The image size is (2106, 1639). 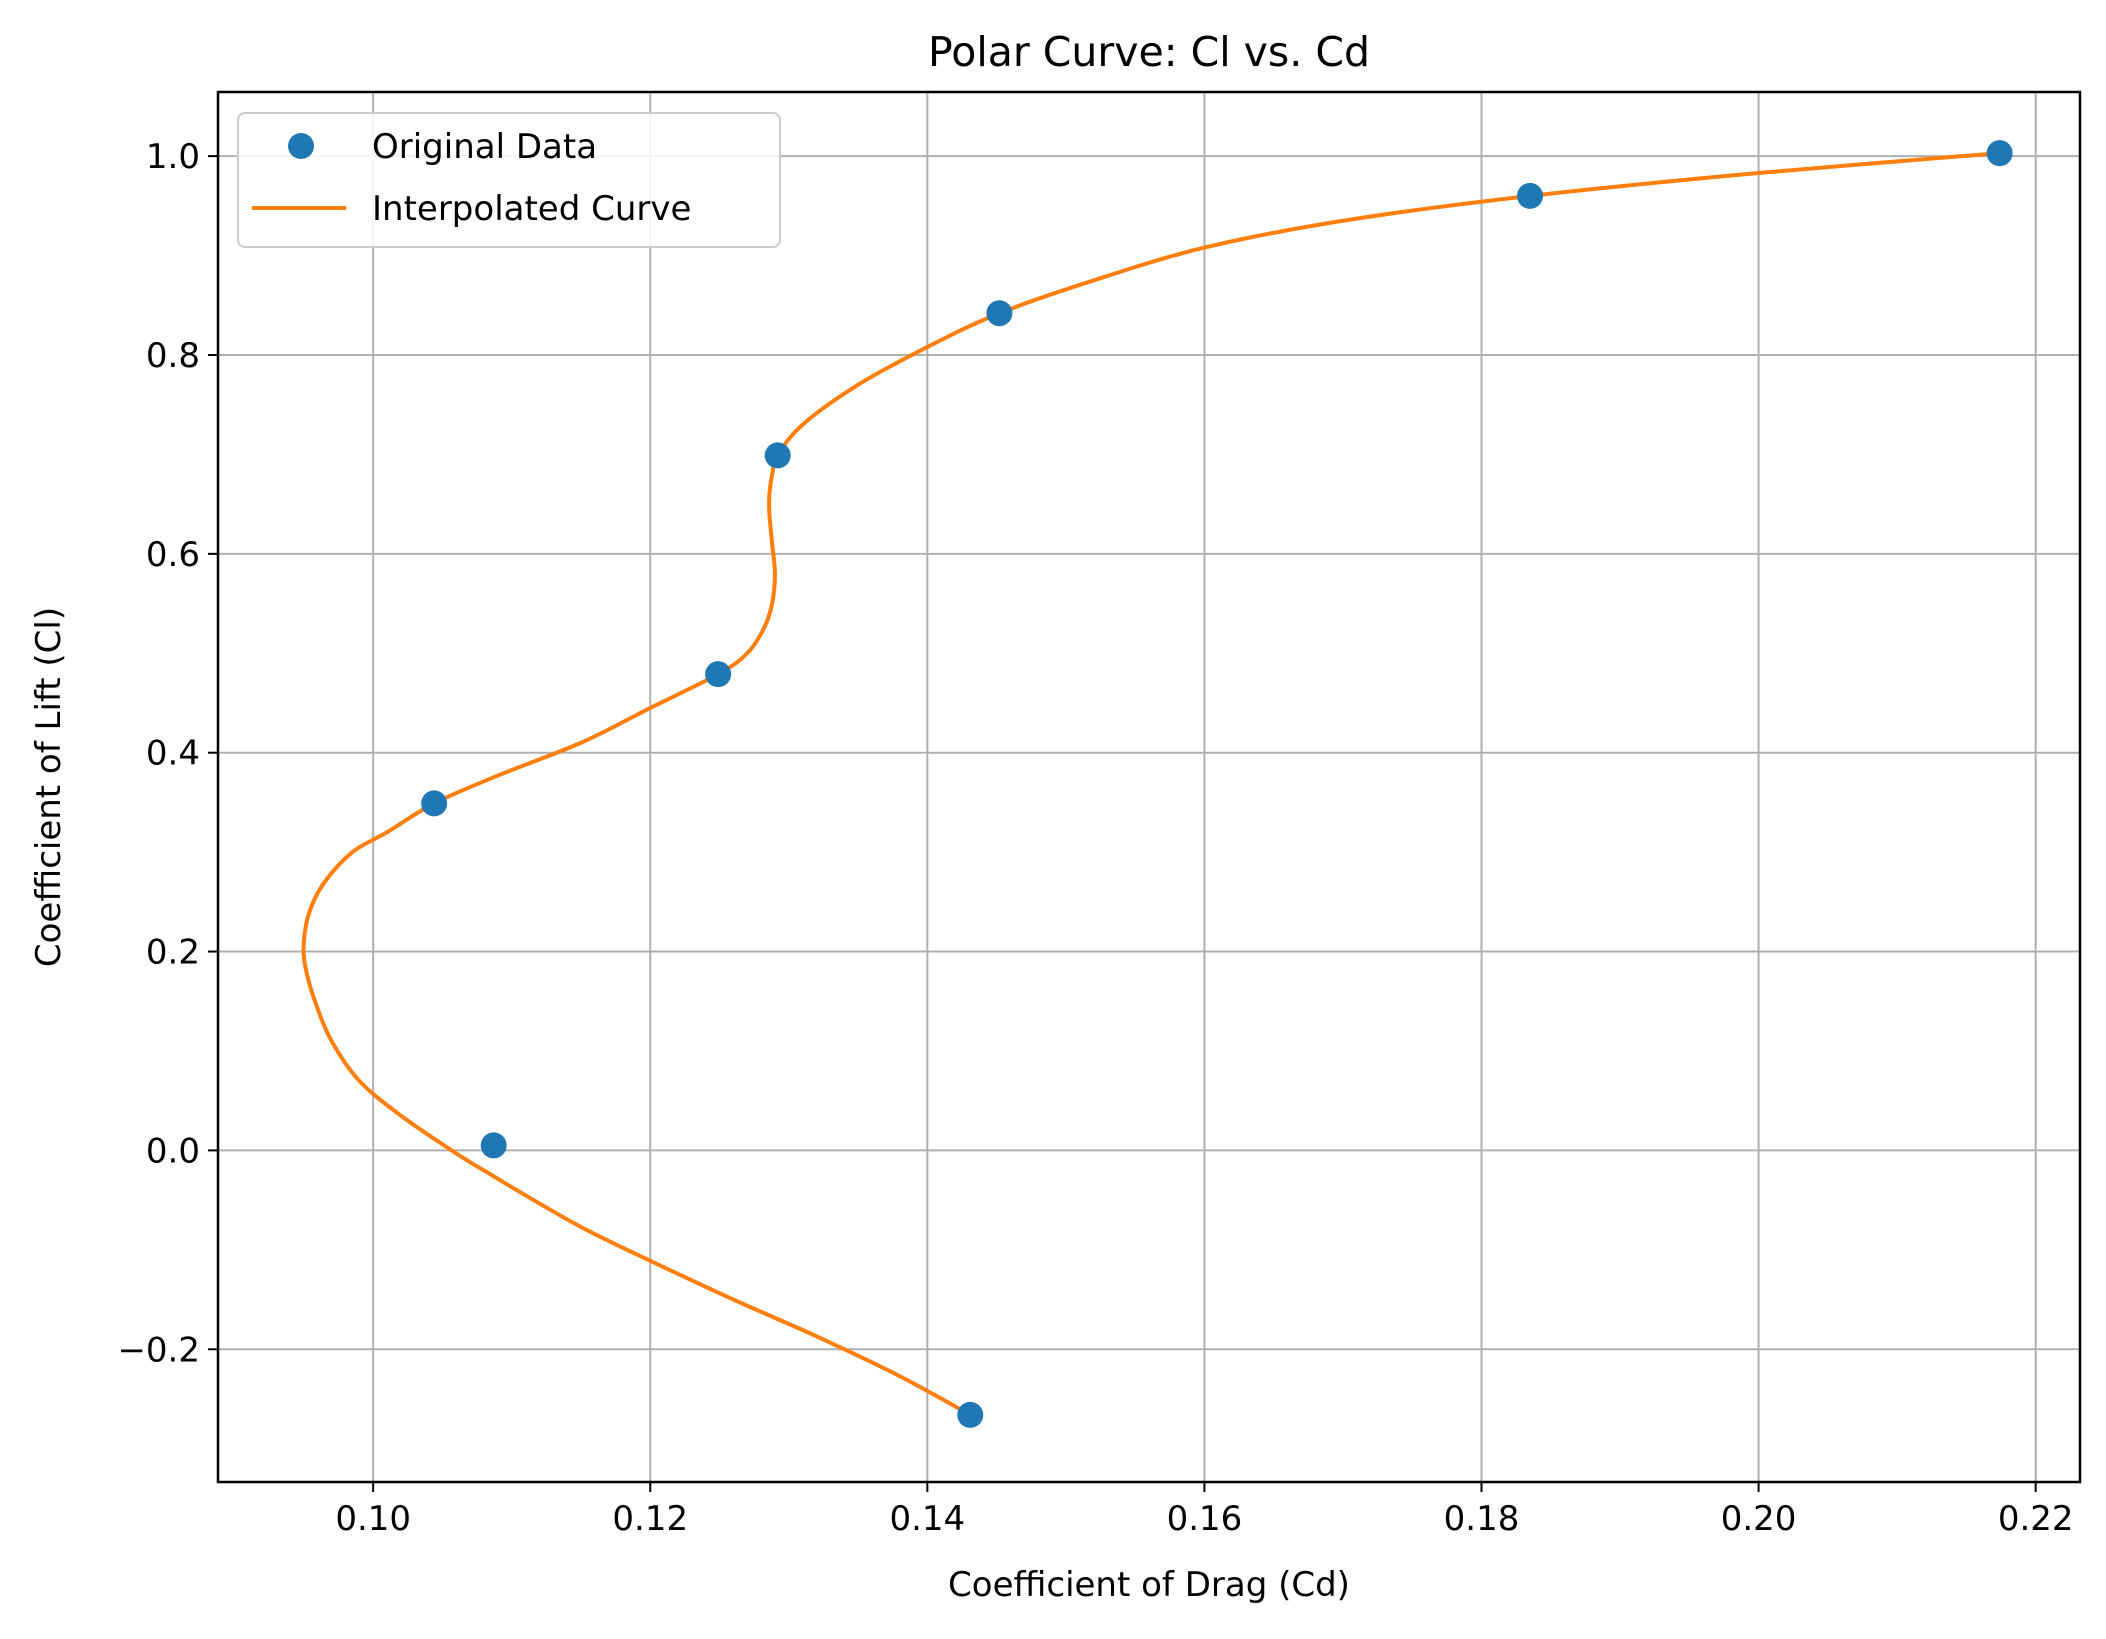 I want to click on y-tick-label: 0.6, so click(x=173, y=555).